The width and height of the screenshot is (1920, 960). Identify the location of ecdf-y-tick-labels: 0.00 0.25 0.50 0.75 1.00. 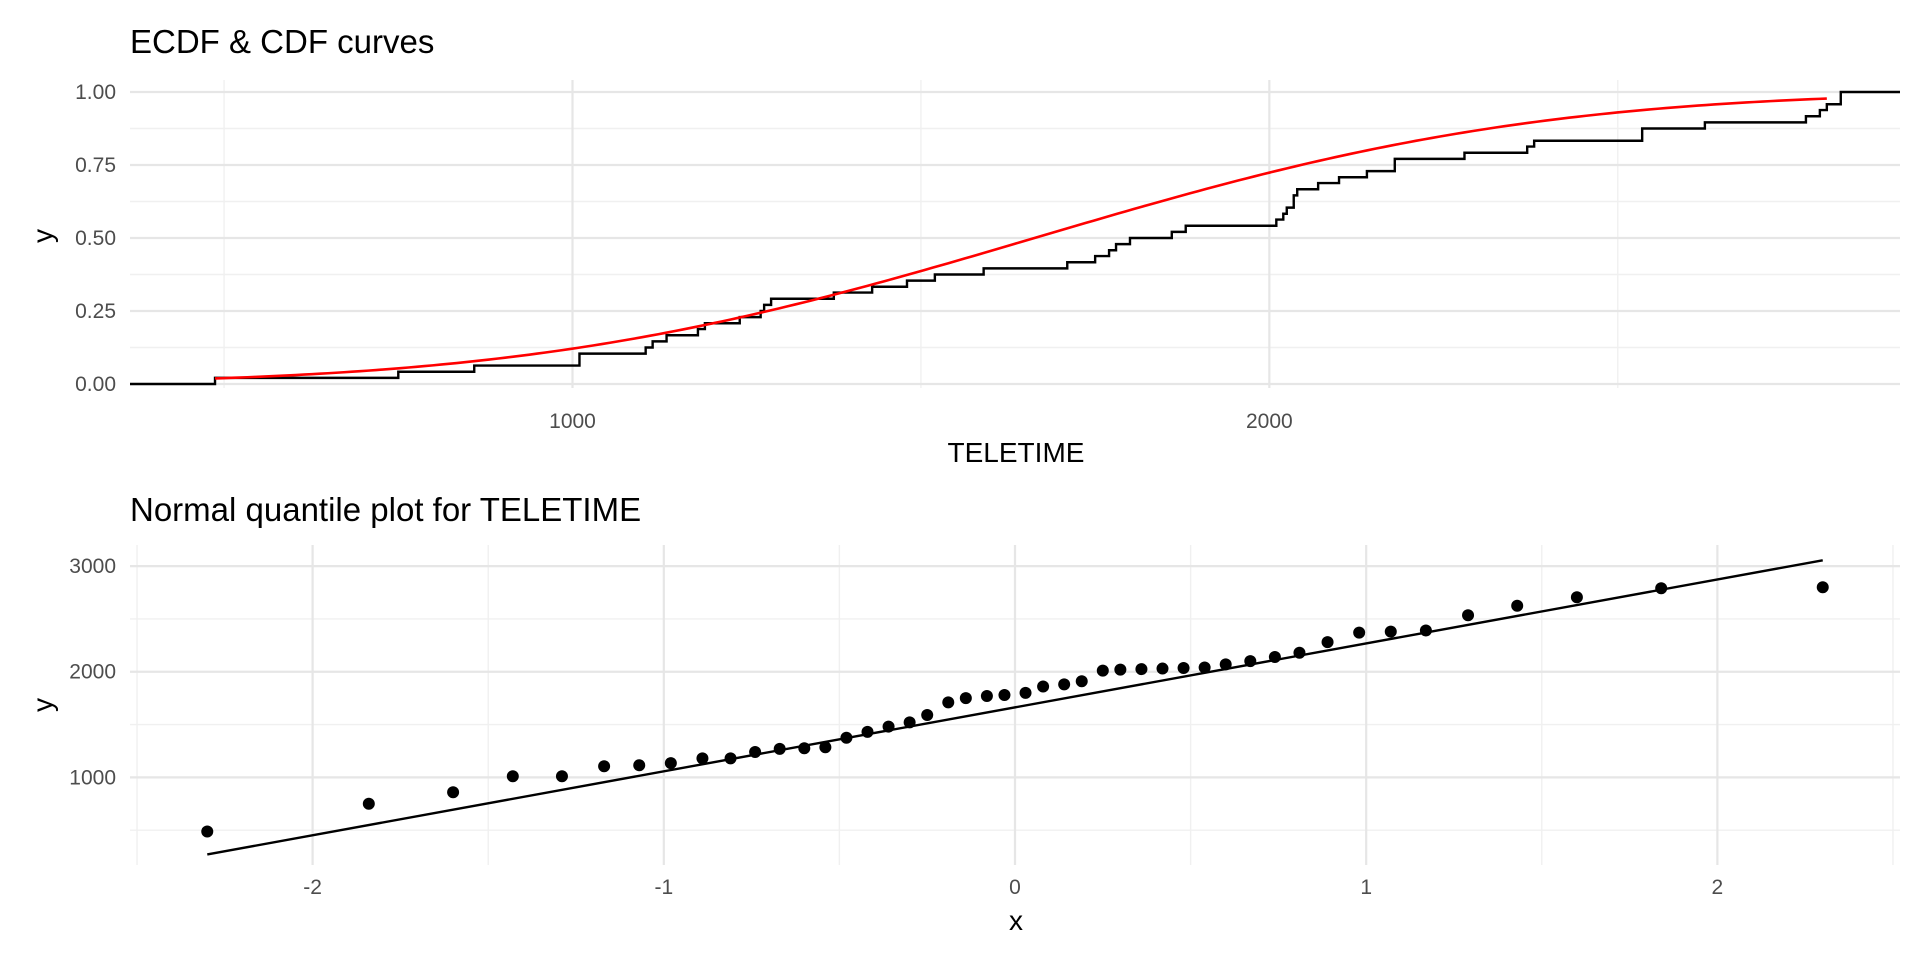
(95, 238).